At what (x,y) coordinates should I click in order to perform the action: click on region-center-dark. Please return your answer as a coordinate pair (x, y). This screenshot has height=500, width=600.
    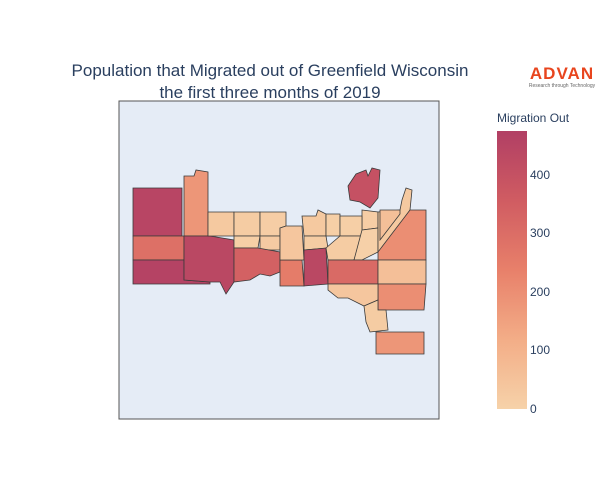
    Looking at the image, I should click on (316, 267).